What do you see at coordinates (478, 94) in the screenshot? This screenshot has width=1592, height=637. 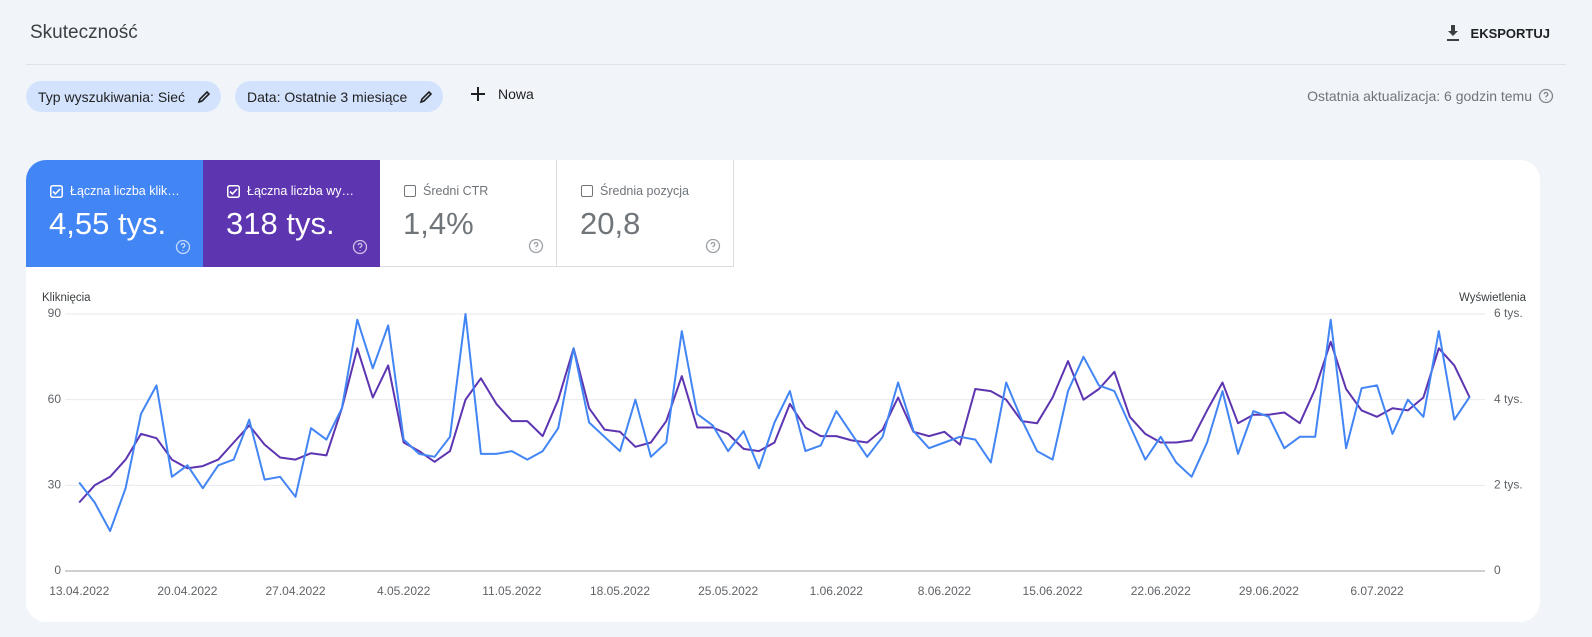 I see `plus-icon` at bounding box center [478, 94].